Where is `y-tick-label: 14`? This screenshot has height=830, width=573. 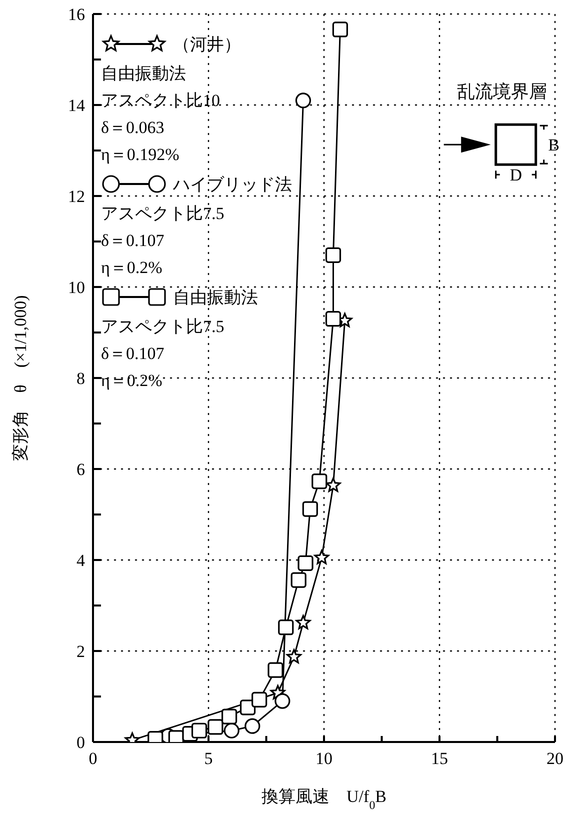
y-tick-label: 14 is located at coordinates (77, 106).